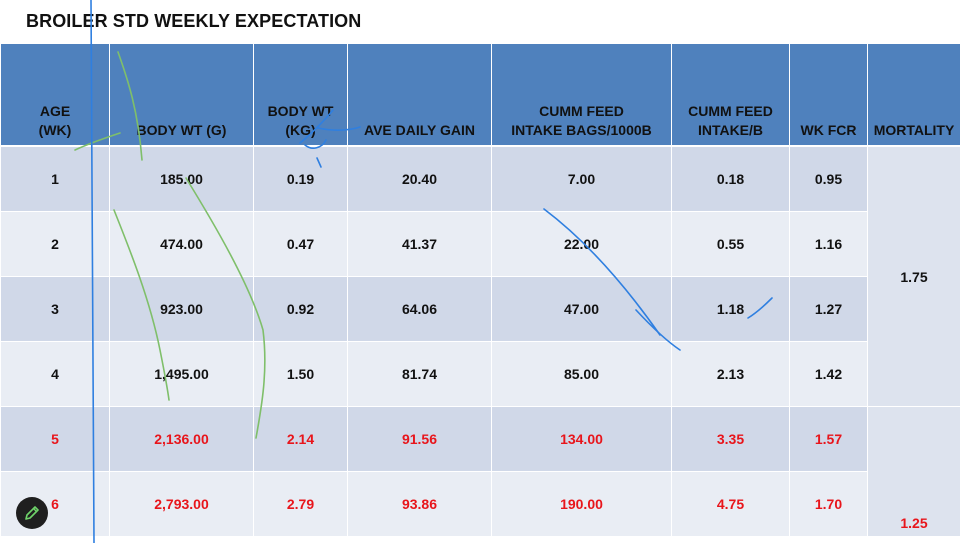  I want to click on table-row: 4 1,495.00 1.50 81.74 85.00 2.13 1.42, so click(480, 374).